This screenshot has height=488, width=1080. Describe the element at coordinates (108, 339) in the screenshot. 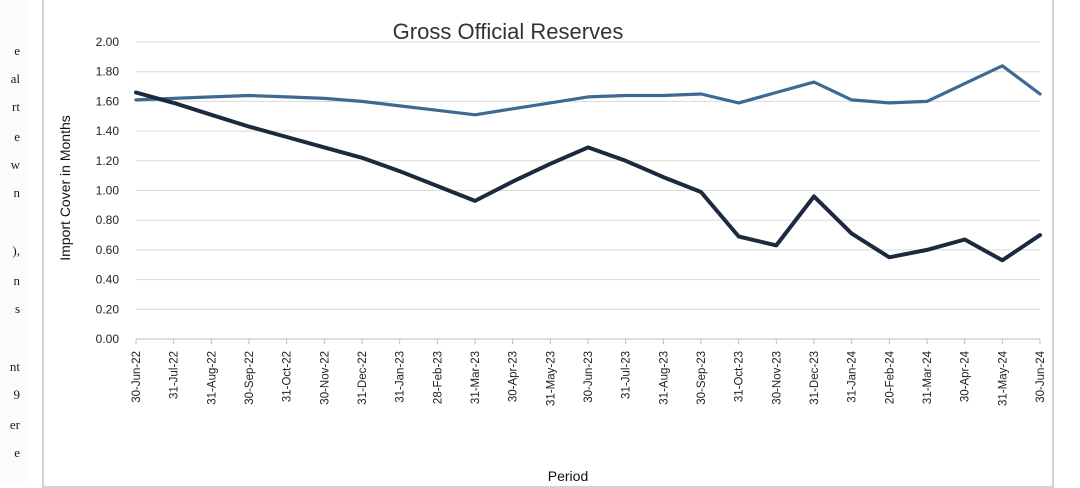

I see `y-tick-label: 0.00` at that location.